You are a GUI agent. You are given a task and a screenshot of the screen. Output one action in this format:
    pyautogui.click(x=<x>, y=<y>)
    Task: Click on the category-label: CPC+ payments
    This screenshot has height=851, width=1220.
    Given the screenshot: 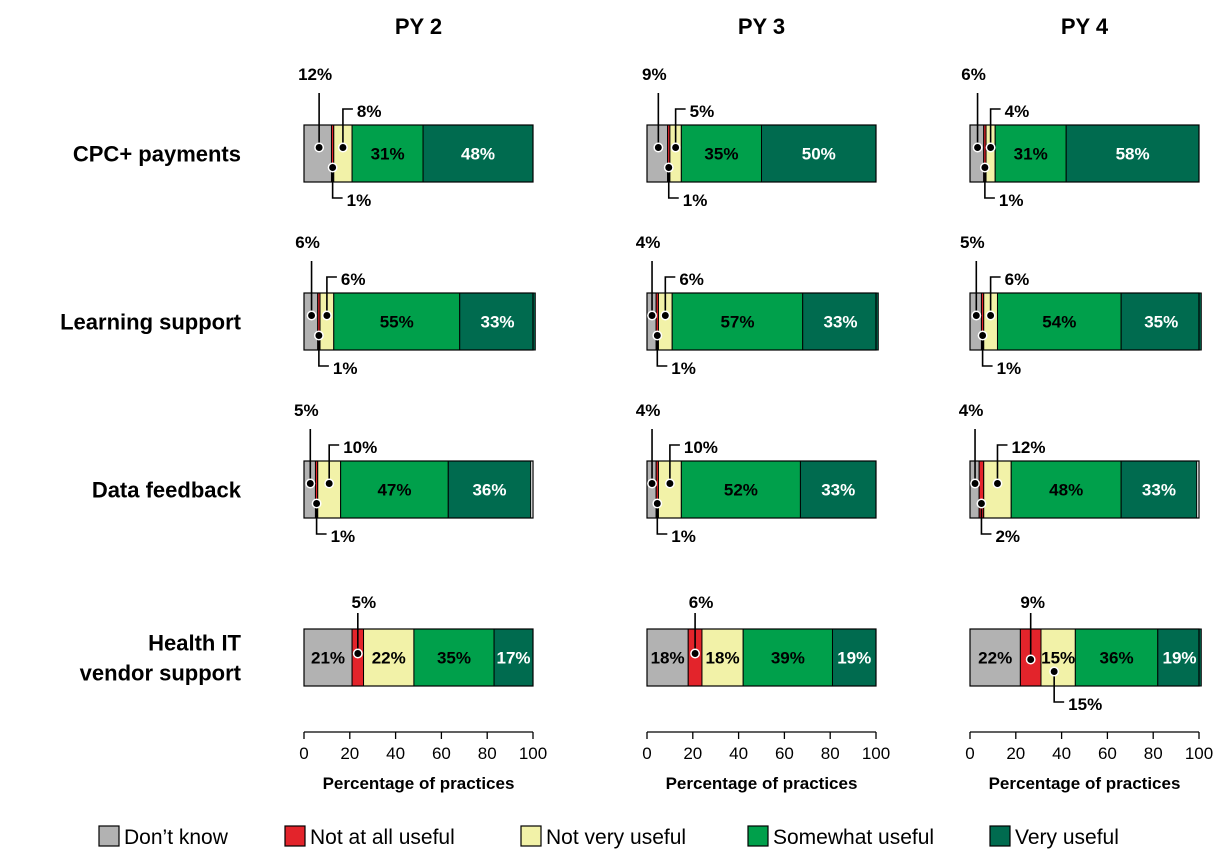 What is the action you would take?
    pyautogui.click(x=157, y=154)
    